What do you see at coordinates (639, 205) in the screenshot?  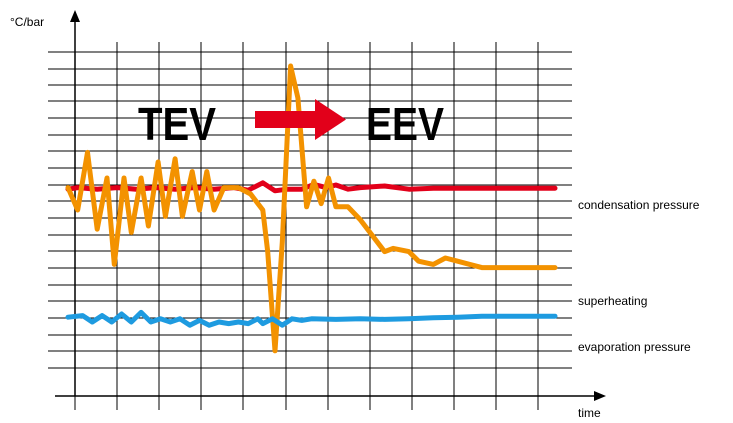 I see `legend-condensation-pressure: condensation pressure` at bounding box center [639, 205].